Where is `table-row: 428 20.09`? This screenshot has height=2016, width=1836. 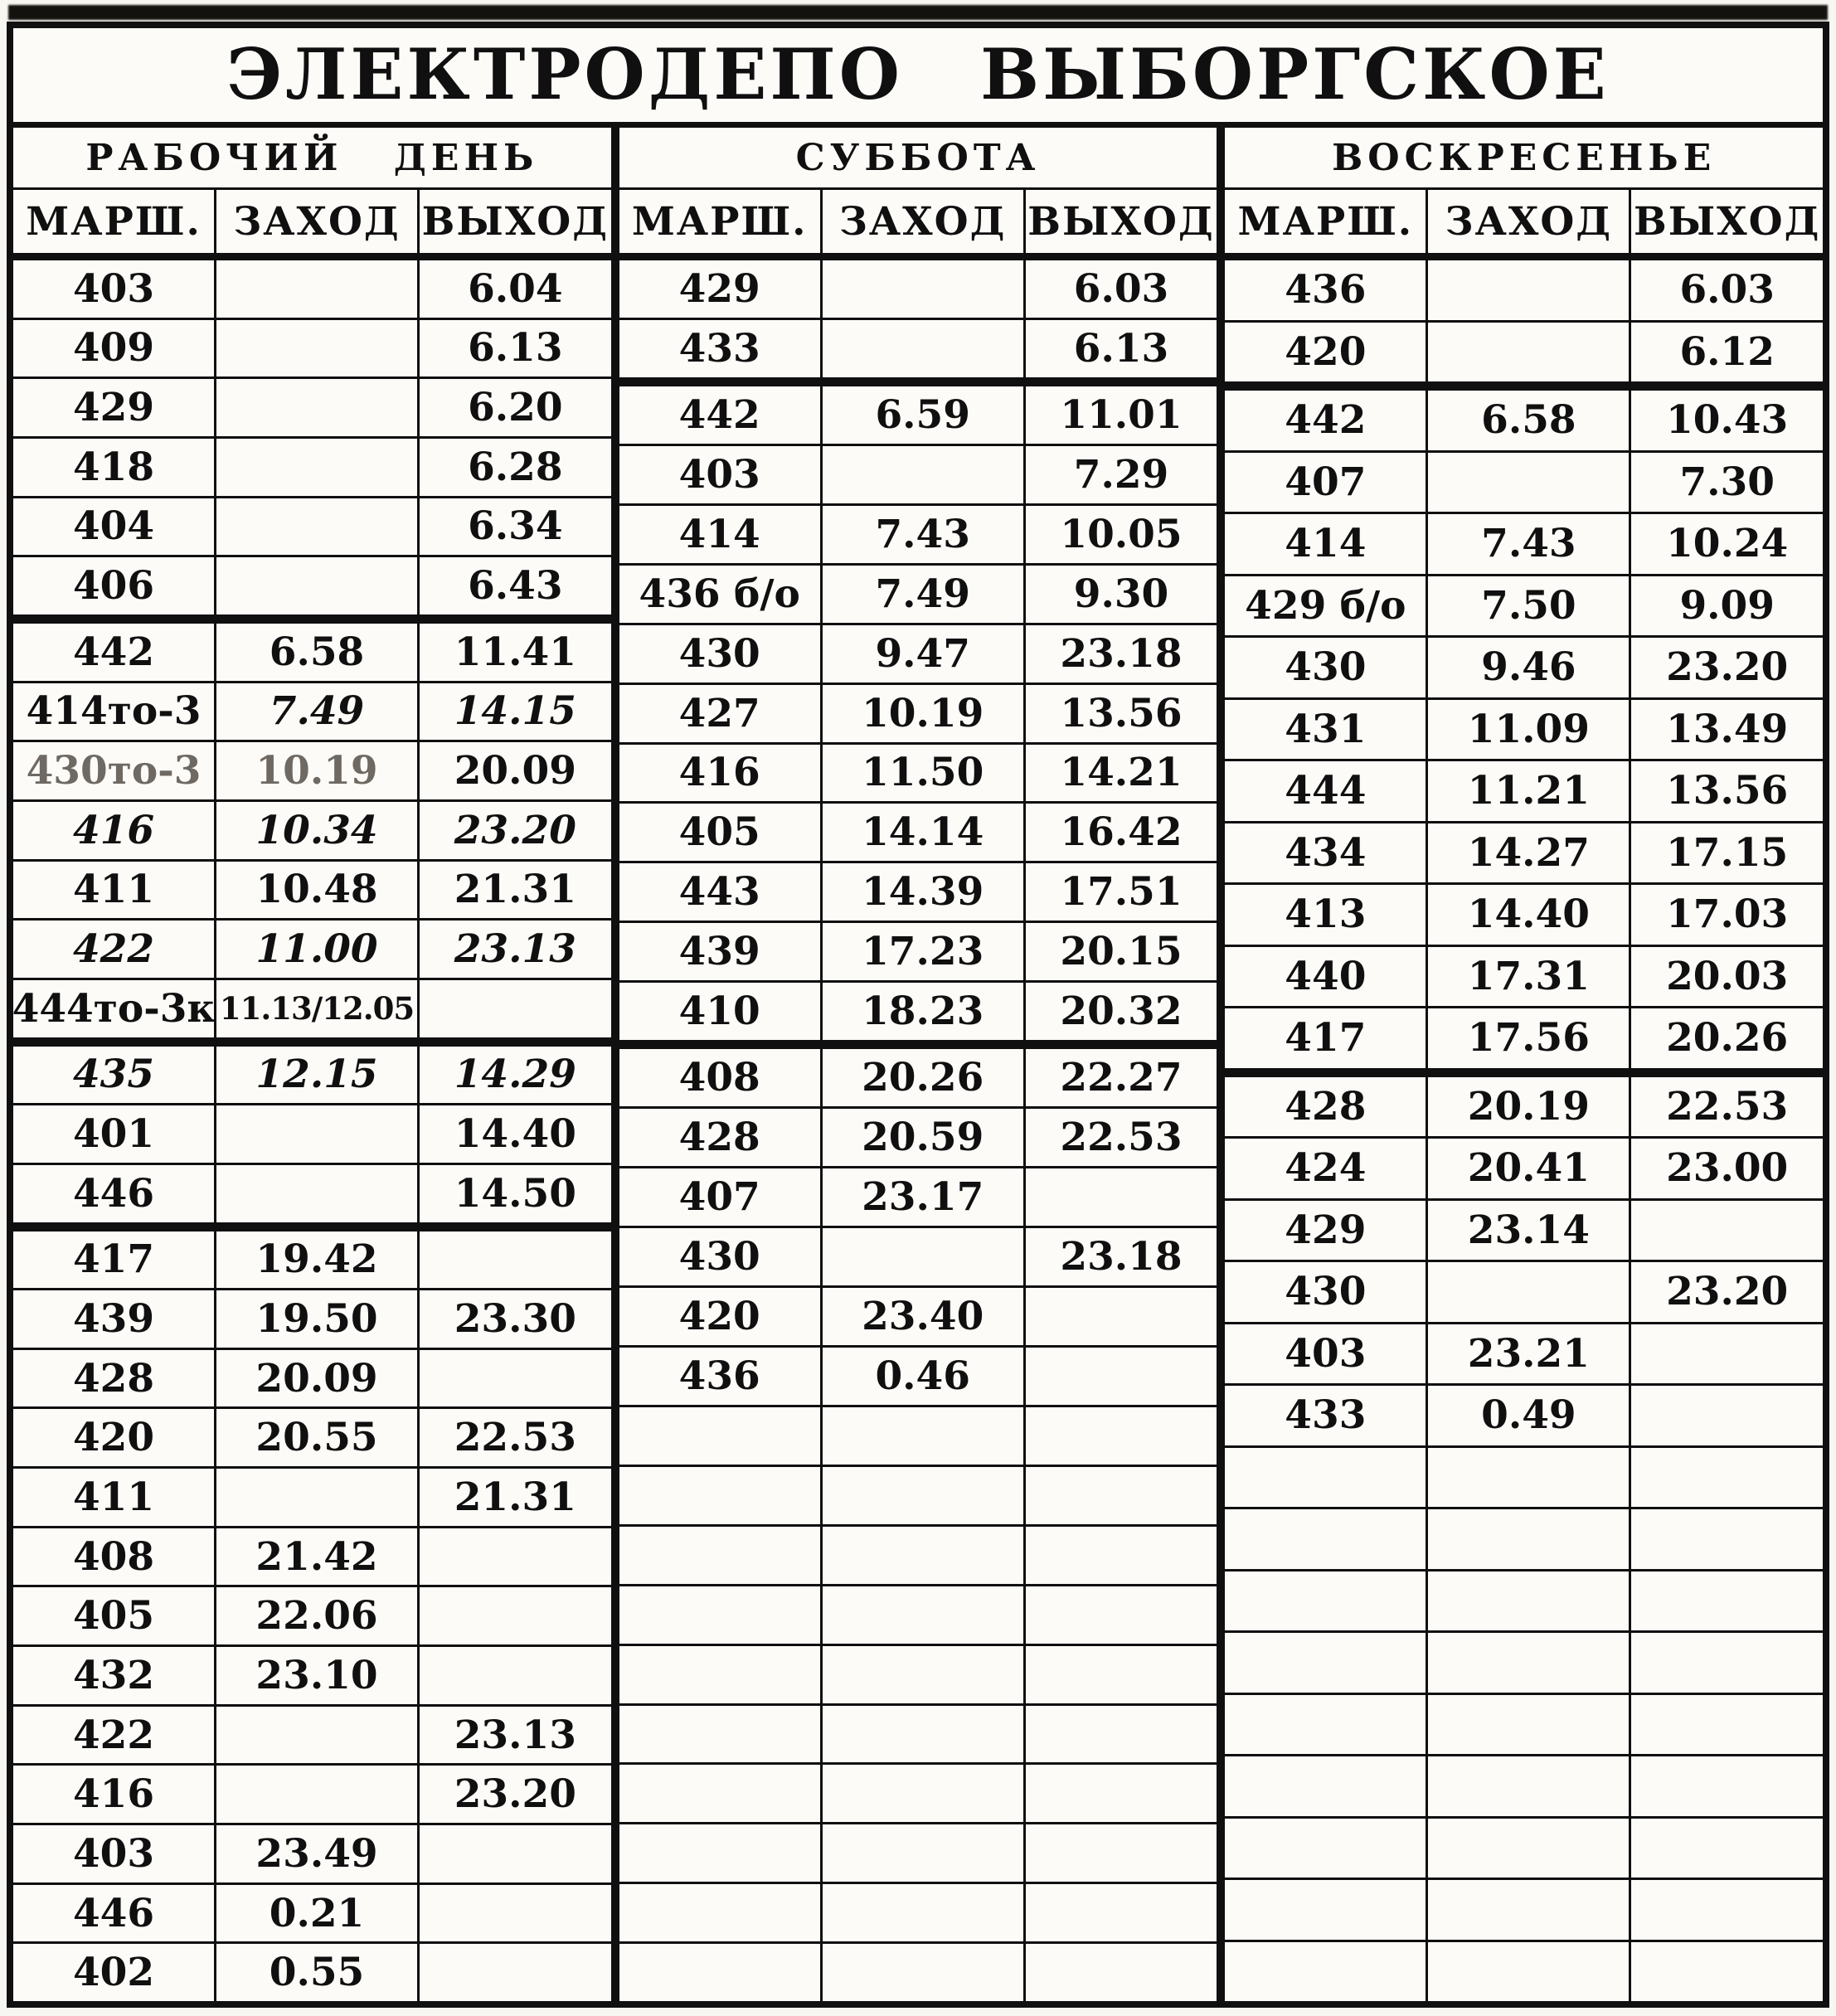
table-row: 428 20.09 is located at coordinates (312, 1380).